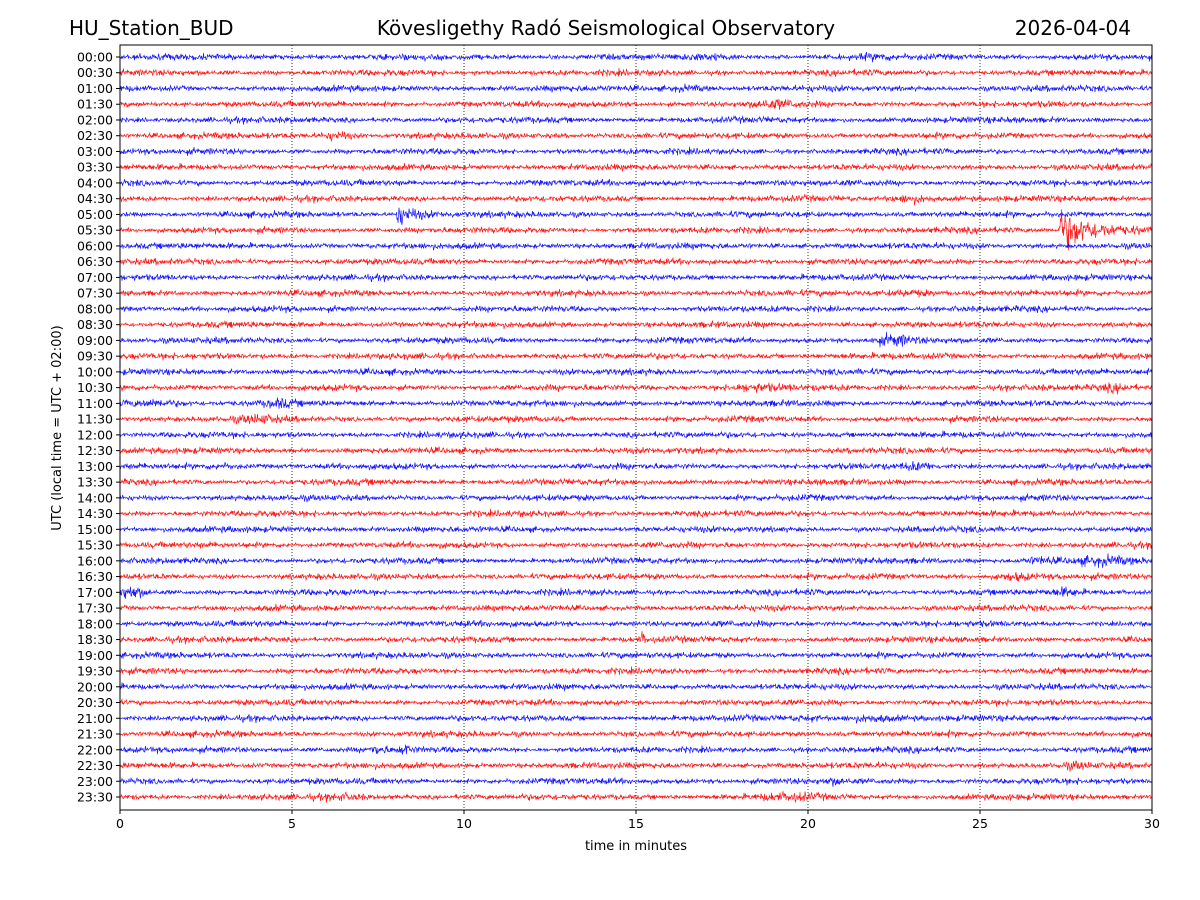 This screenshot has height=900, width=1200. I want to click on x-axis-label: time in minutes, so click(636, 846).